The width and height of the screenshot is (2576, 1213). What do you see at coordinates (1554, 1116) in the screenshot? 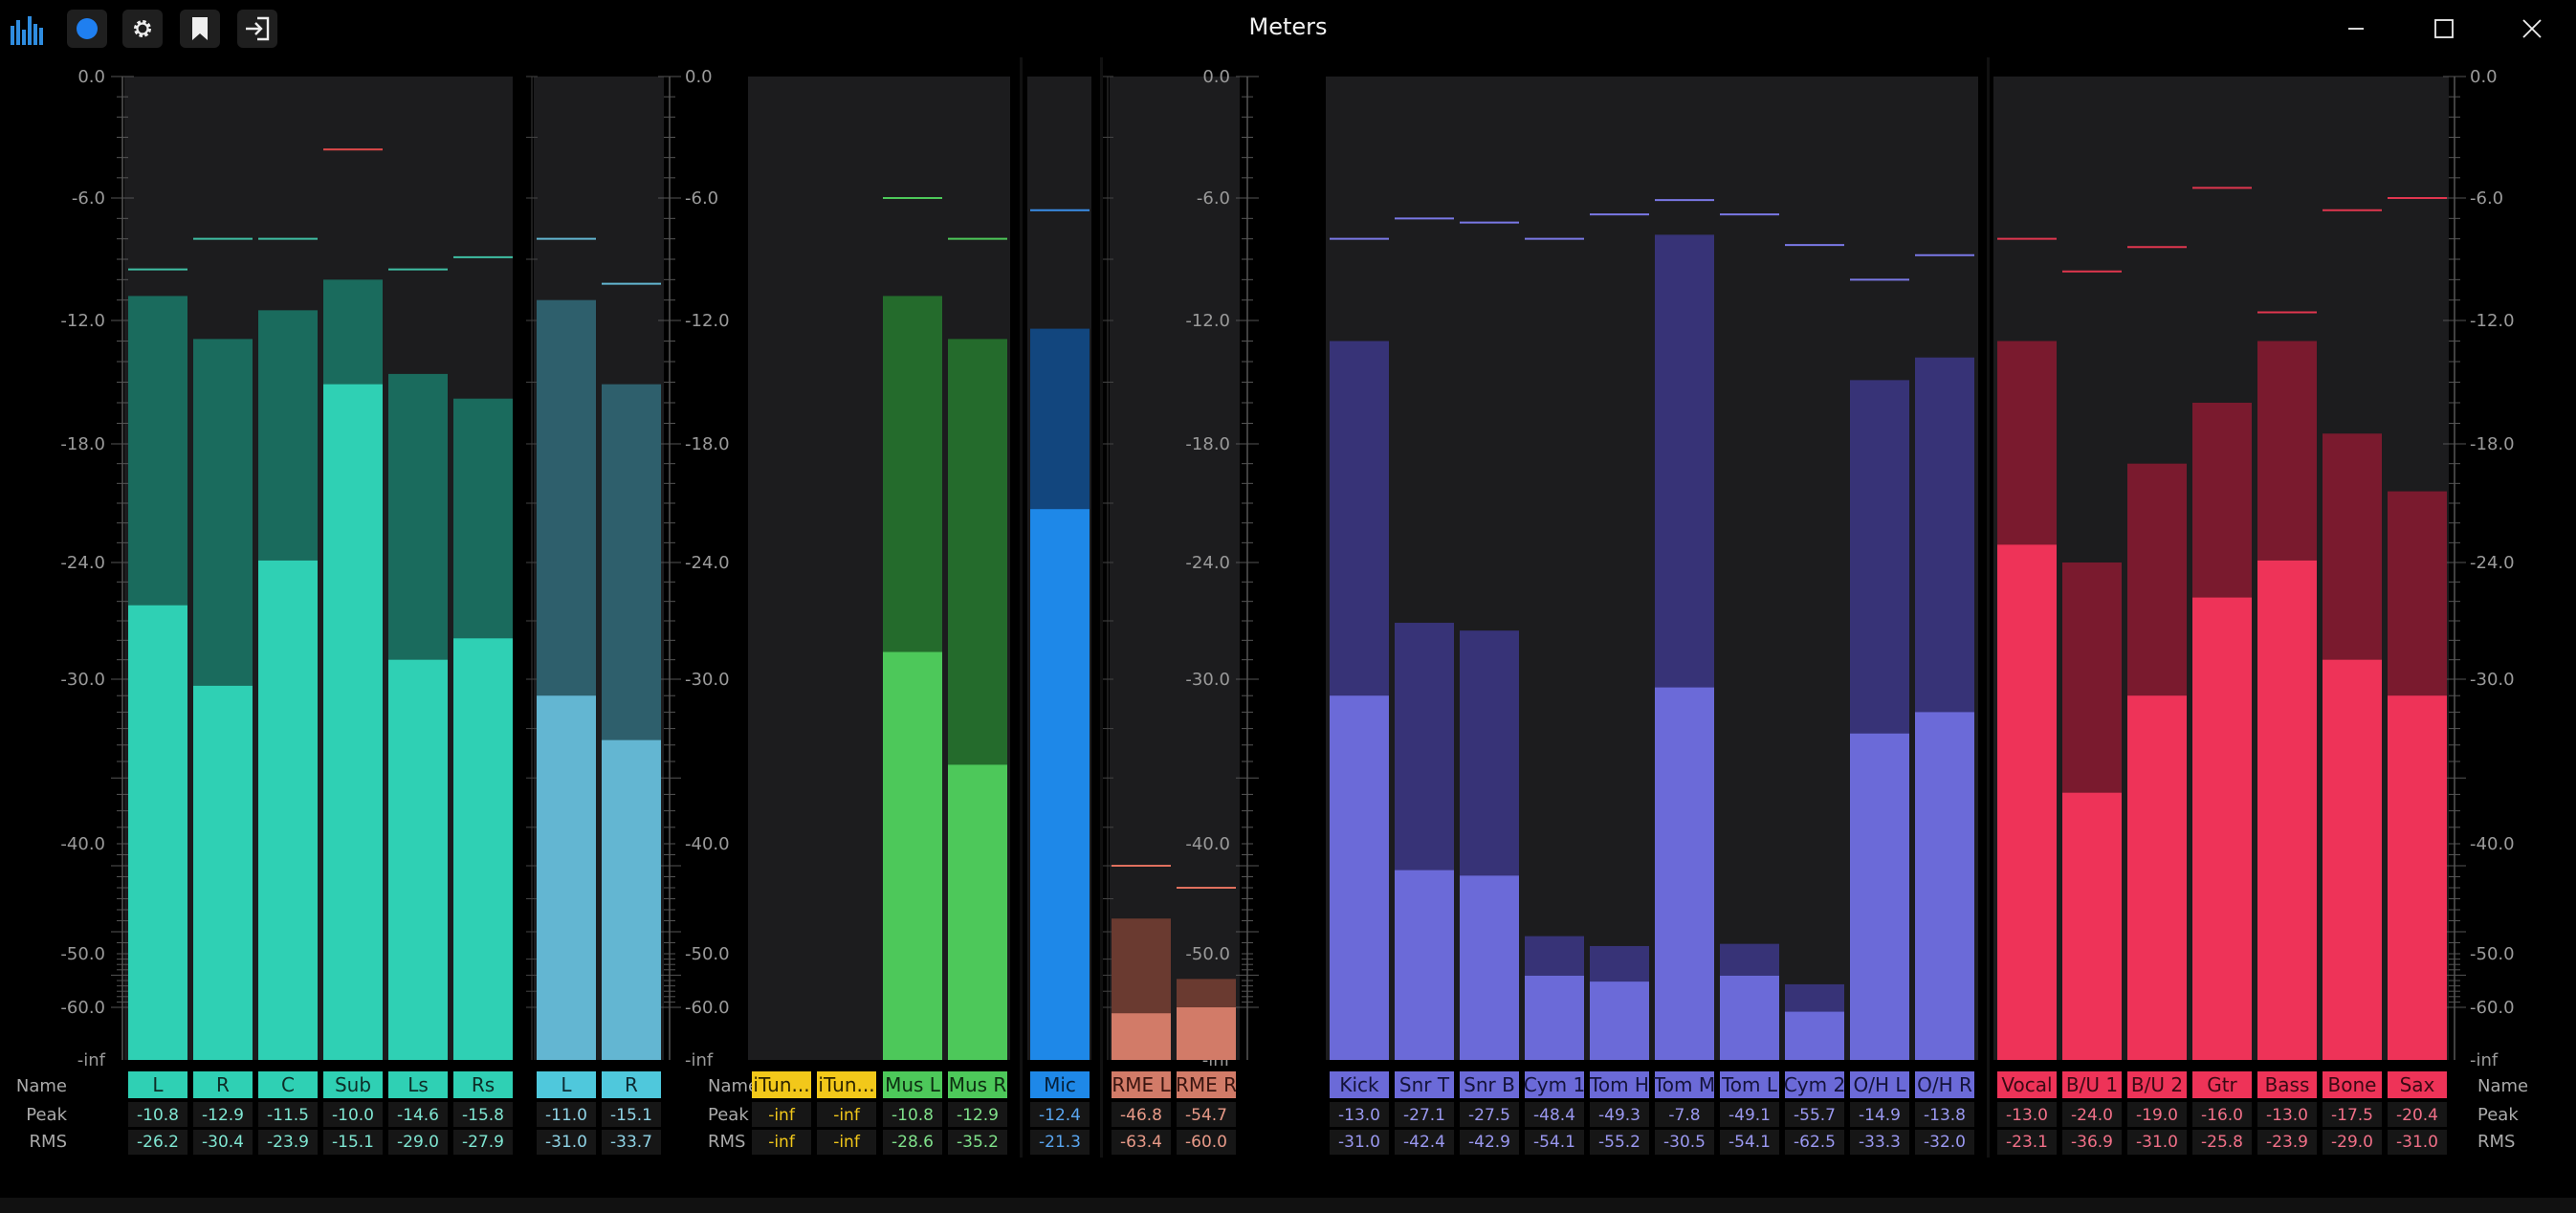
I see `channel-peak-value: -48.4` at bounding box center [1554, 1116].